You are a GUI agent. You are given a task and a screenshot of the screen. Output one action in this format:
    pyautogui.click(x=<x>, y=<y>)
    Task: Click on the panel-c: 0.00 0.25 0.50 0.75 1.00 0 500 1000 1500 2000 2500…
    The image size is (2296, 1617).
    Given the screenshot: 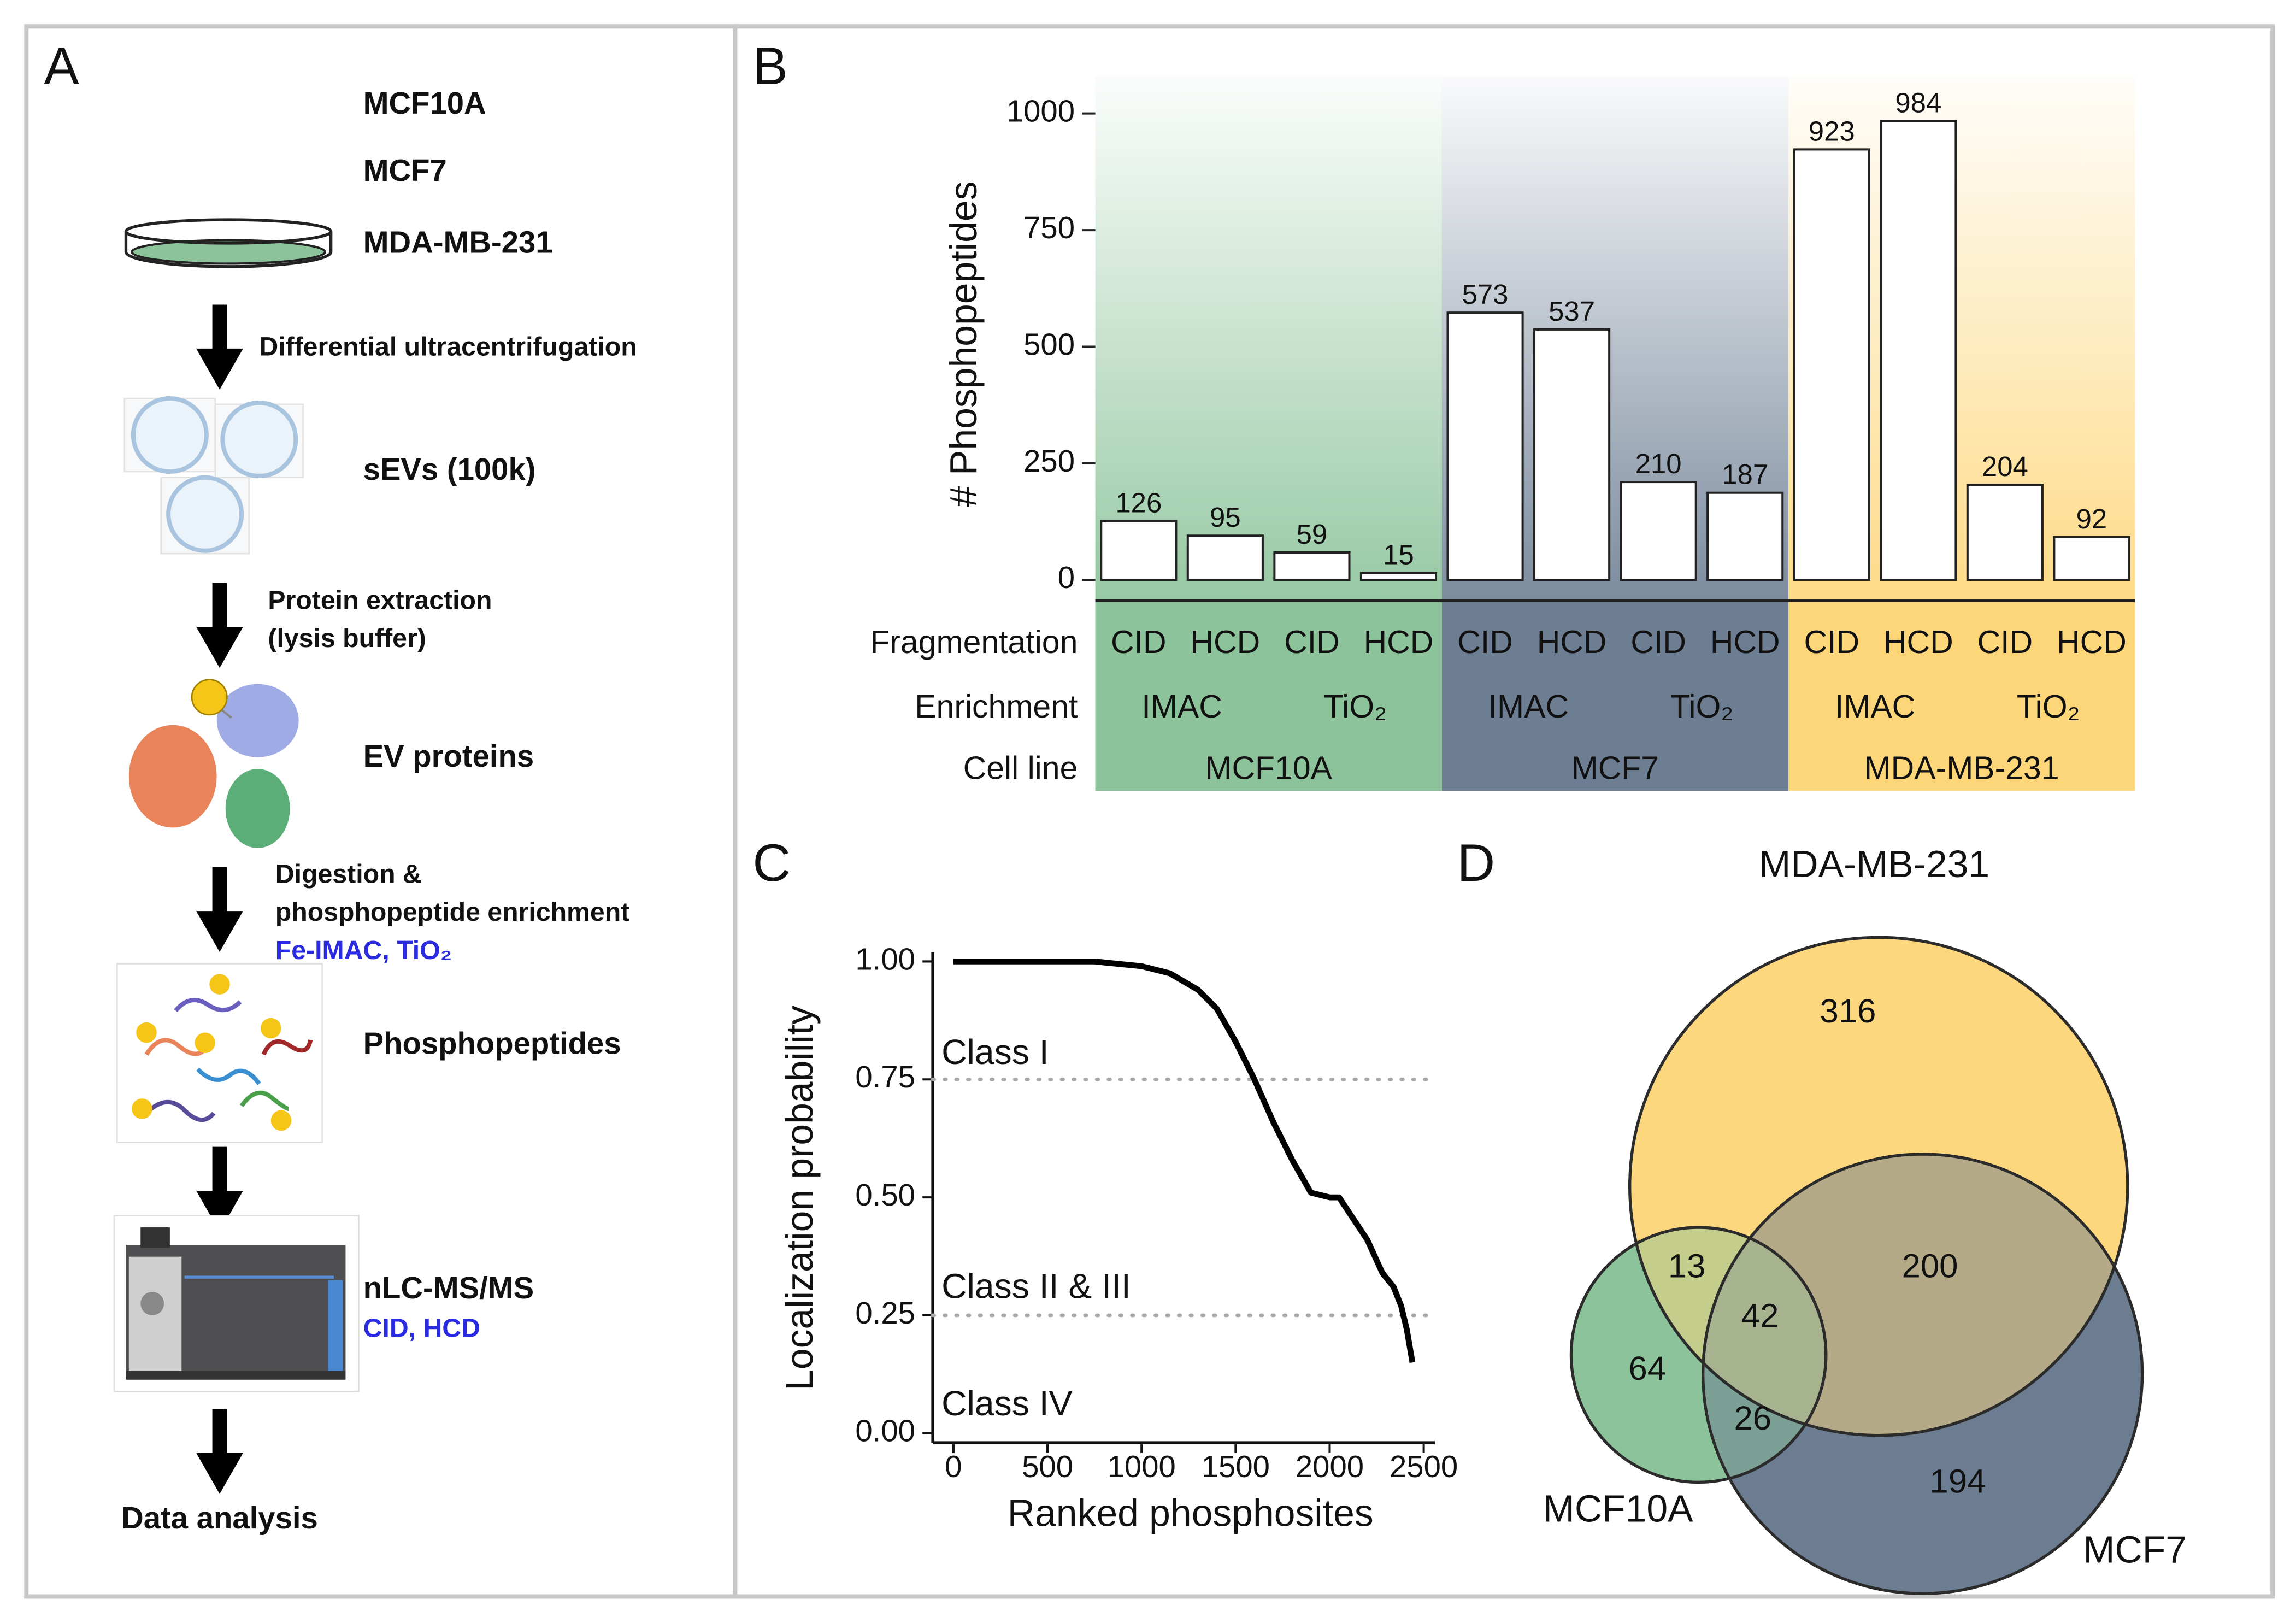 What is the action you would take?
    pyautogui.click(x=1118, y=1238)
    